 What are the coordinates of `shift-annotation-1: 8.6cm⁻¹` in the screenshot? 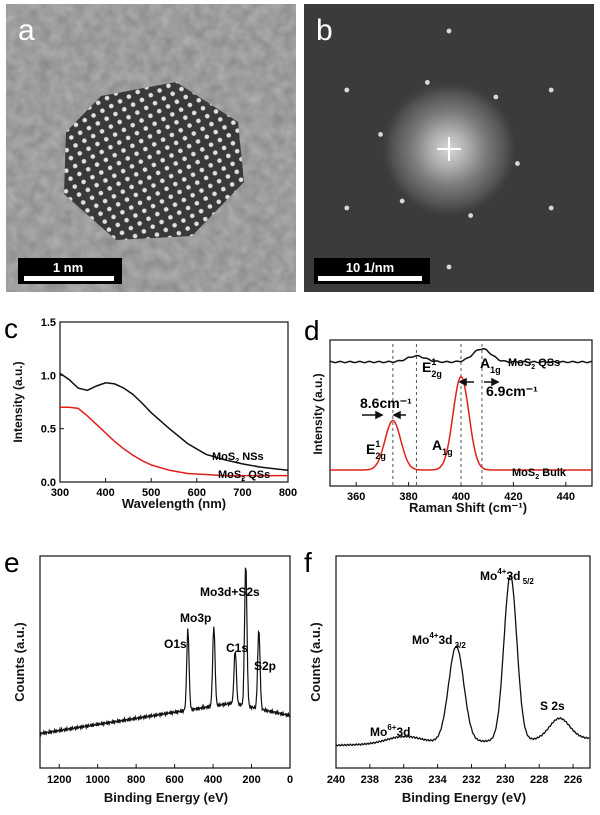 It's located at (386, 403).